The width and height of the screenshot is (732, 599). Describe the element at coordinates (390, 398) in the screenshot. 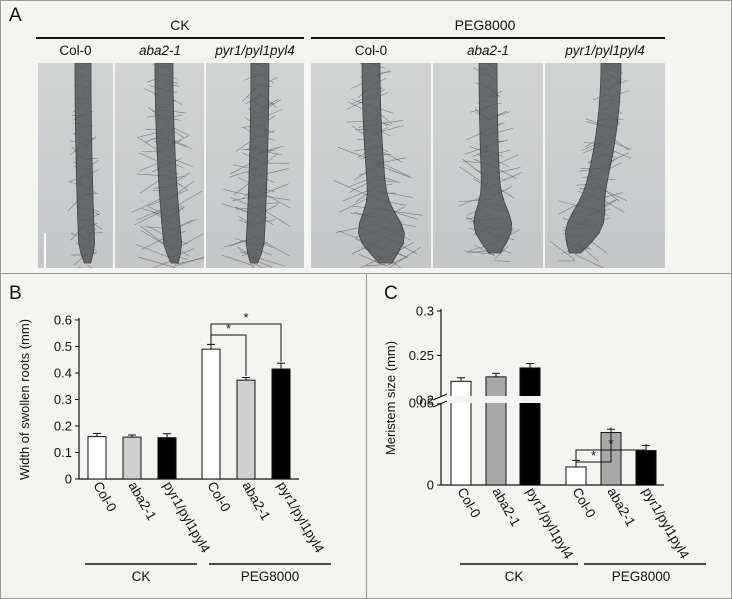

I see `chart-c-ylabel: Meristem size (mm)` at that location.